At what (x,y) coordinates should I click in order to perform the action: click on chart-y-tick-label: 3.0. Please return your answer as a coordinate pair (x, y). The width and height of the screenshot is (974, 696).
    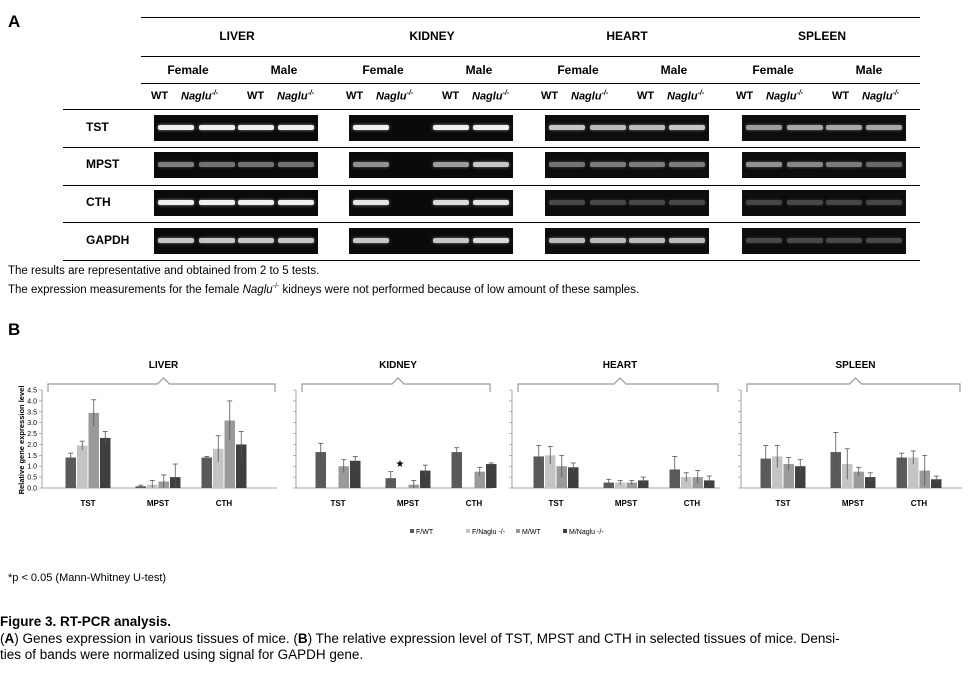
    Looking at the image, I should click on (32, 423).